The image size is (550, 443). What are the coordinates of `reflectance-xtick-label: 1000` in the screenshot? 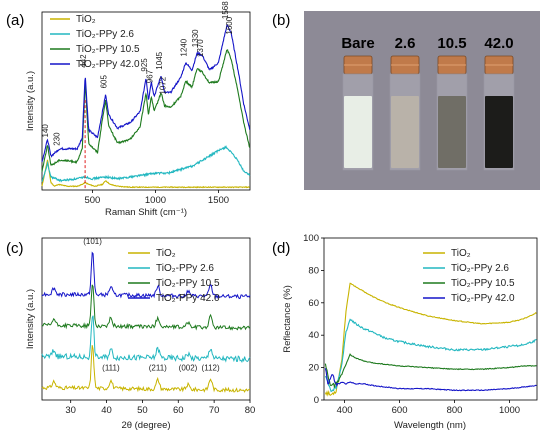 It's located at (509, 410).